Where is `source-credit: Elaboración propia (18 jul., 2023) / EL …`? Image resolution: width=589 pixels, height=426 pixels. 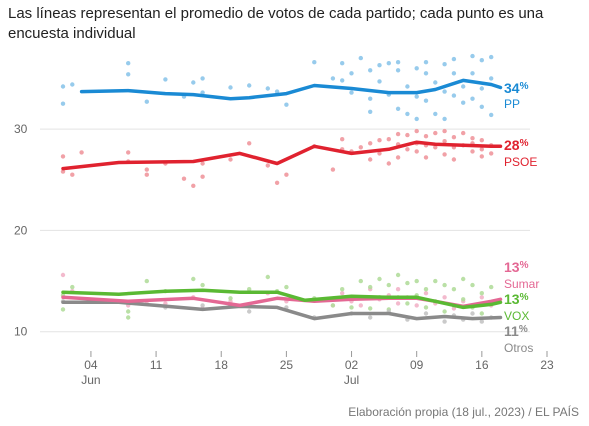
source-credit: Elaboración propia (18 jul., 2023) / EL … is located at coordinates (463, 412).